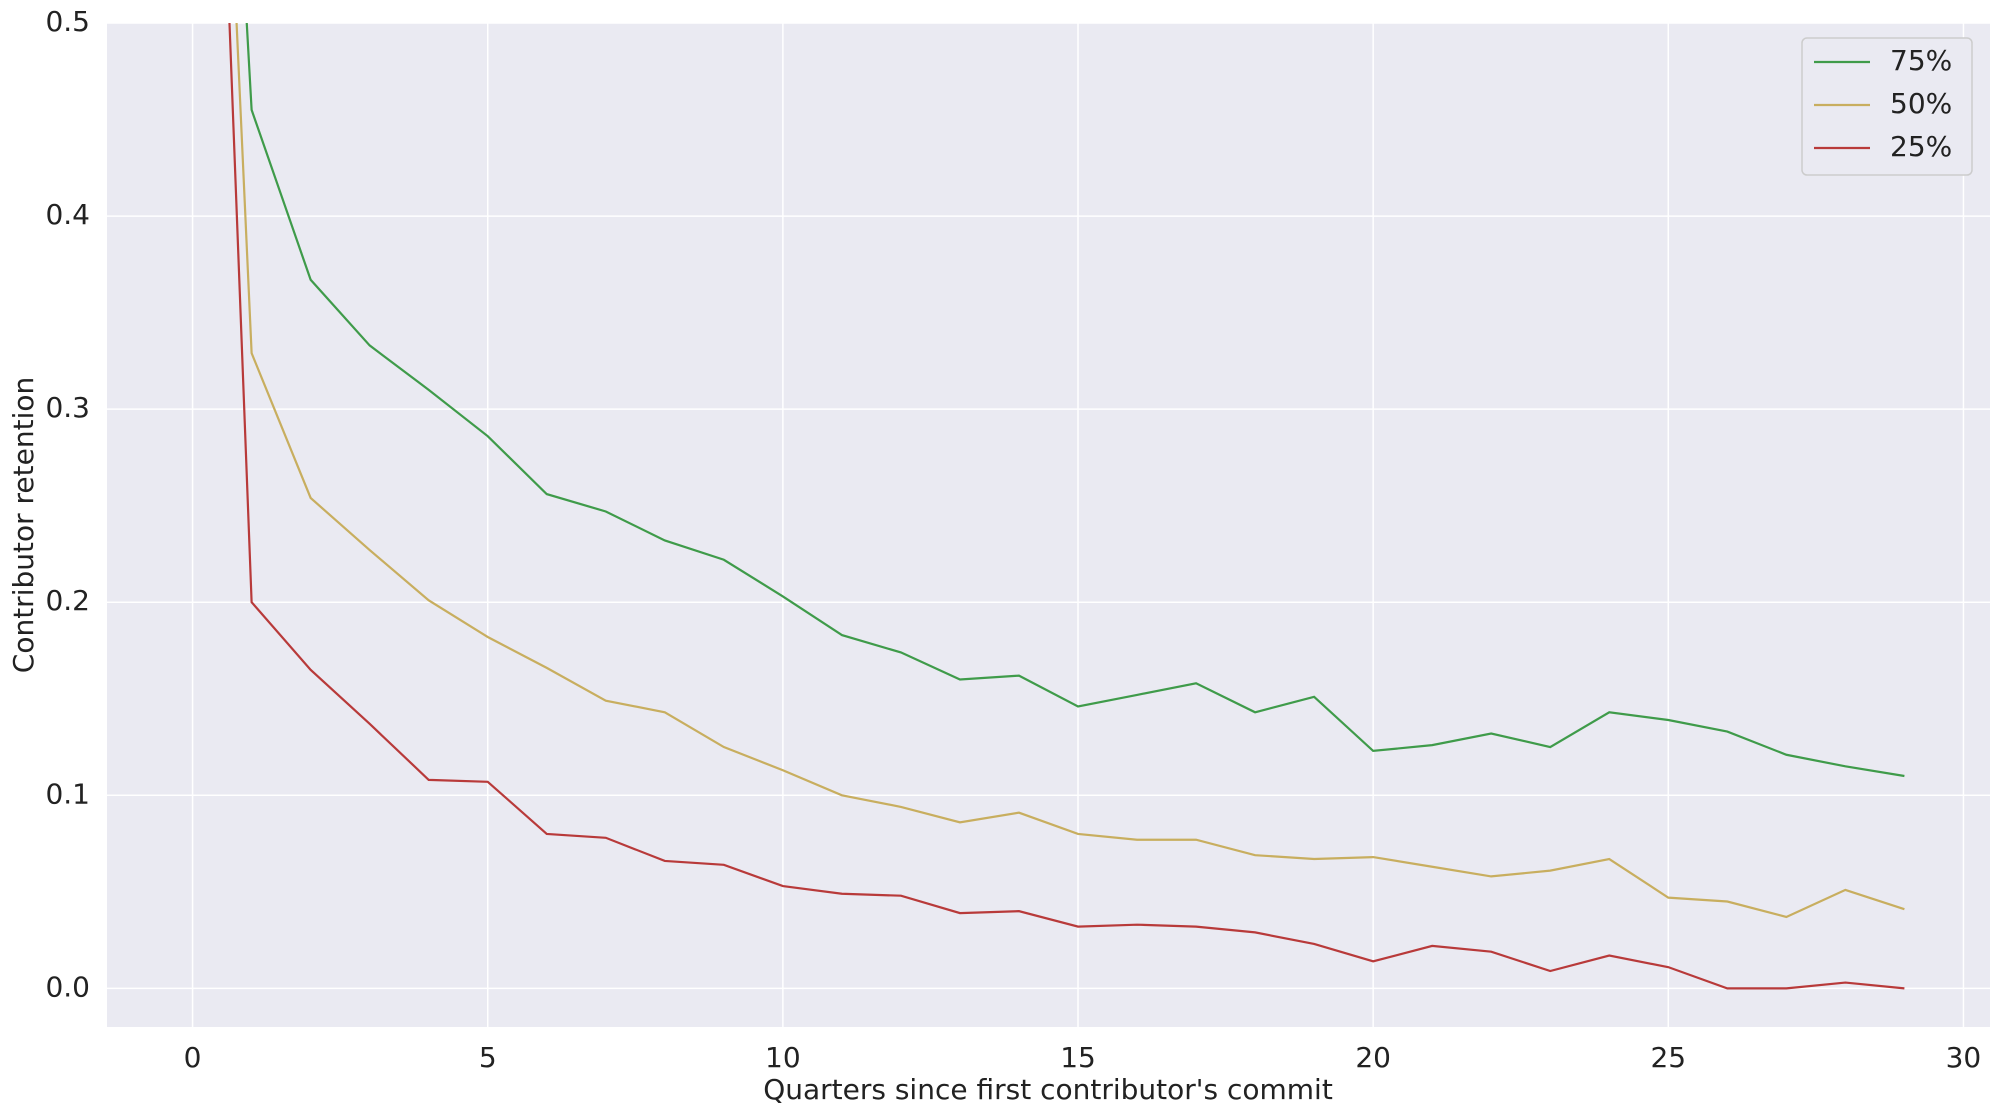  What do you see at coordinates (488, 1057) in the screenshot?
I see `x-tick-label: 5` at bounding box center [488, 1057].